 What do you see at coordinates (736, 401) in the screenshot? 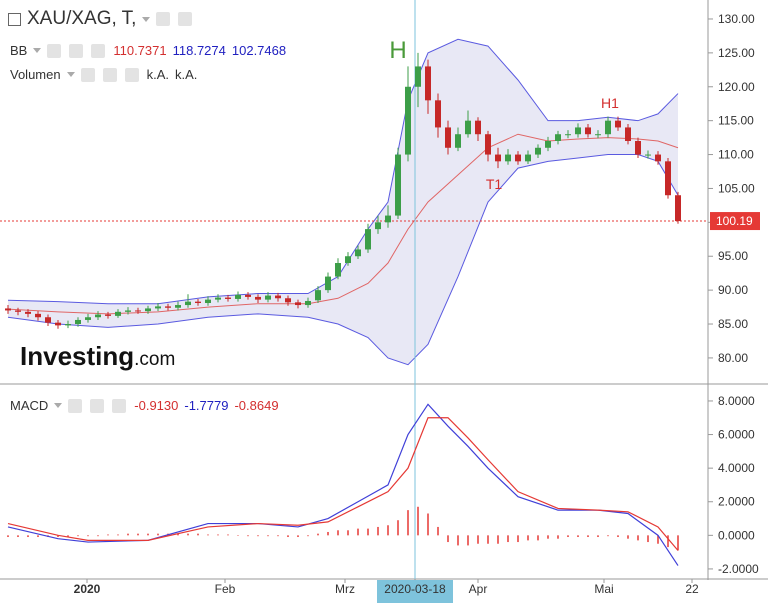
I see `y-tick-label: 8.0000` at bounding box center [736, 401].